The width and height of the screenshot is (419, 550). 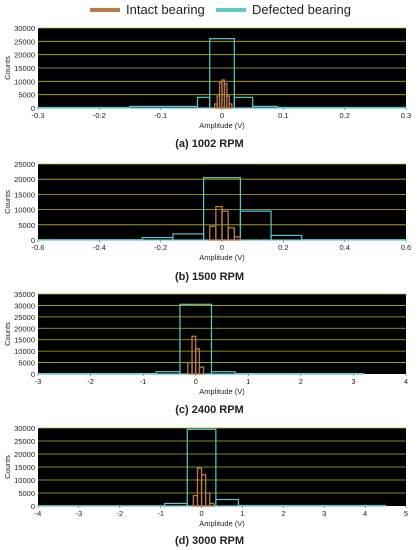 I want to click on xtick-label-1002rpm: -0.1, so click(x=160, y=115).